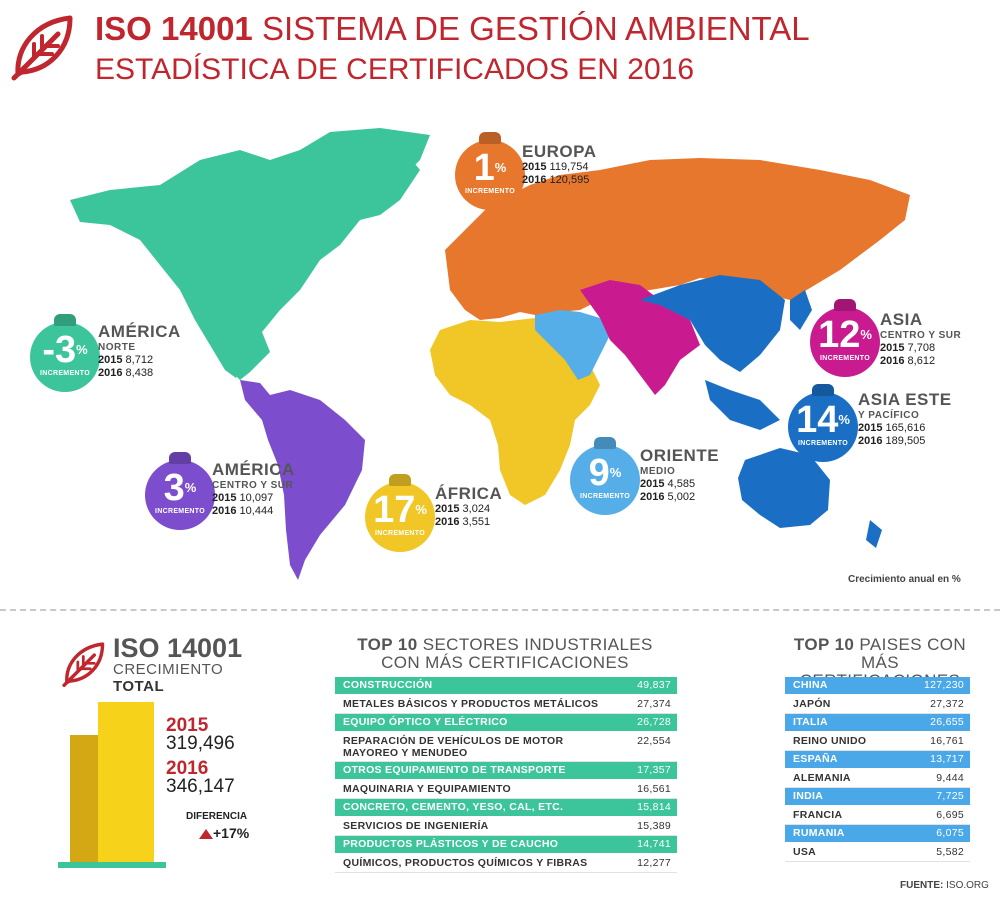 This screenshot has width=1000, height=898. Describe the element at coordinates (572, 345) in the screenshot. I see `region-middle-east` at that location.